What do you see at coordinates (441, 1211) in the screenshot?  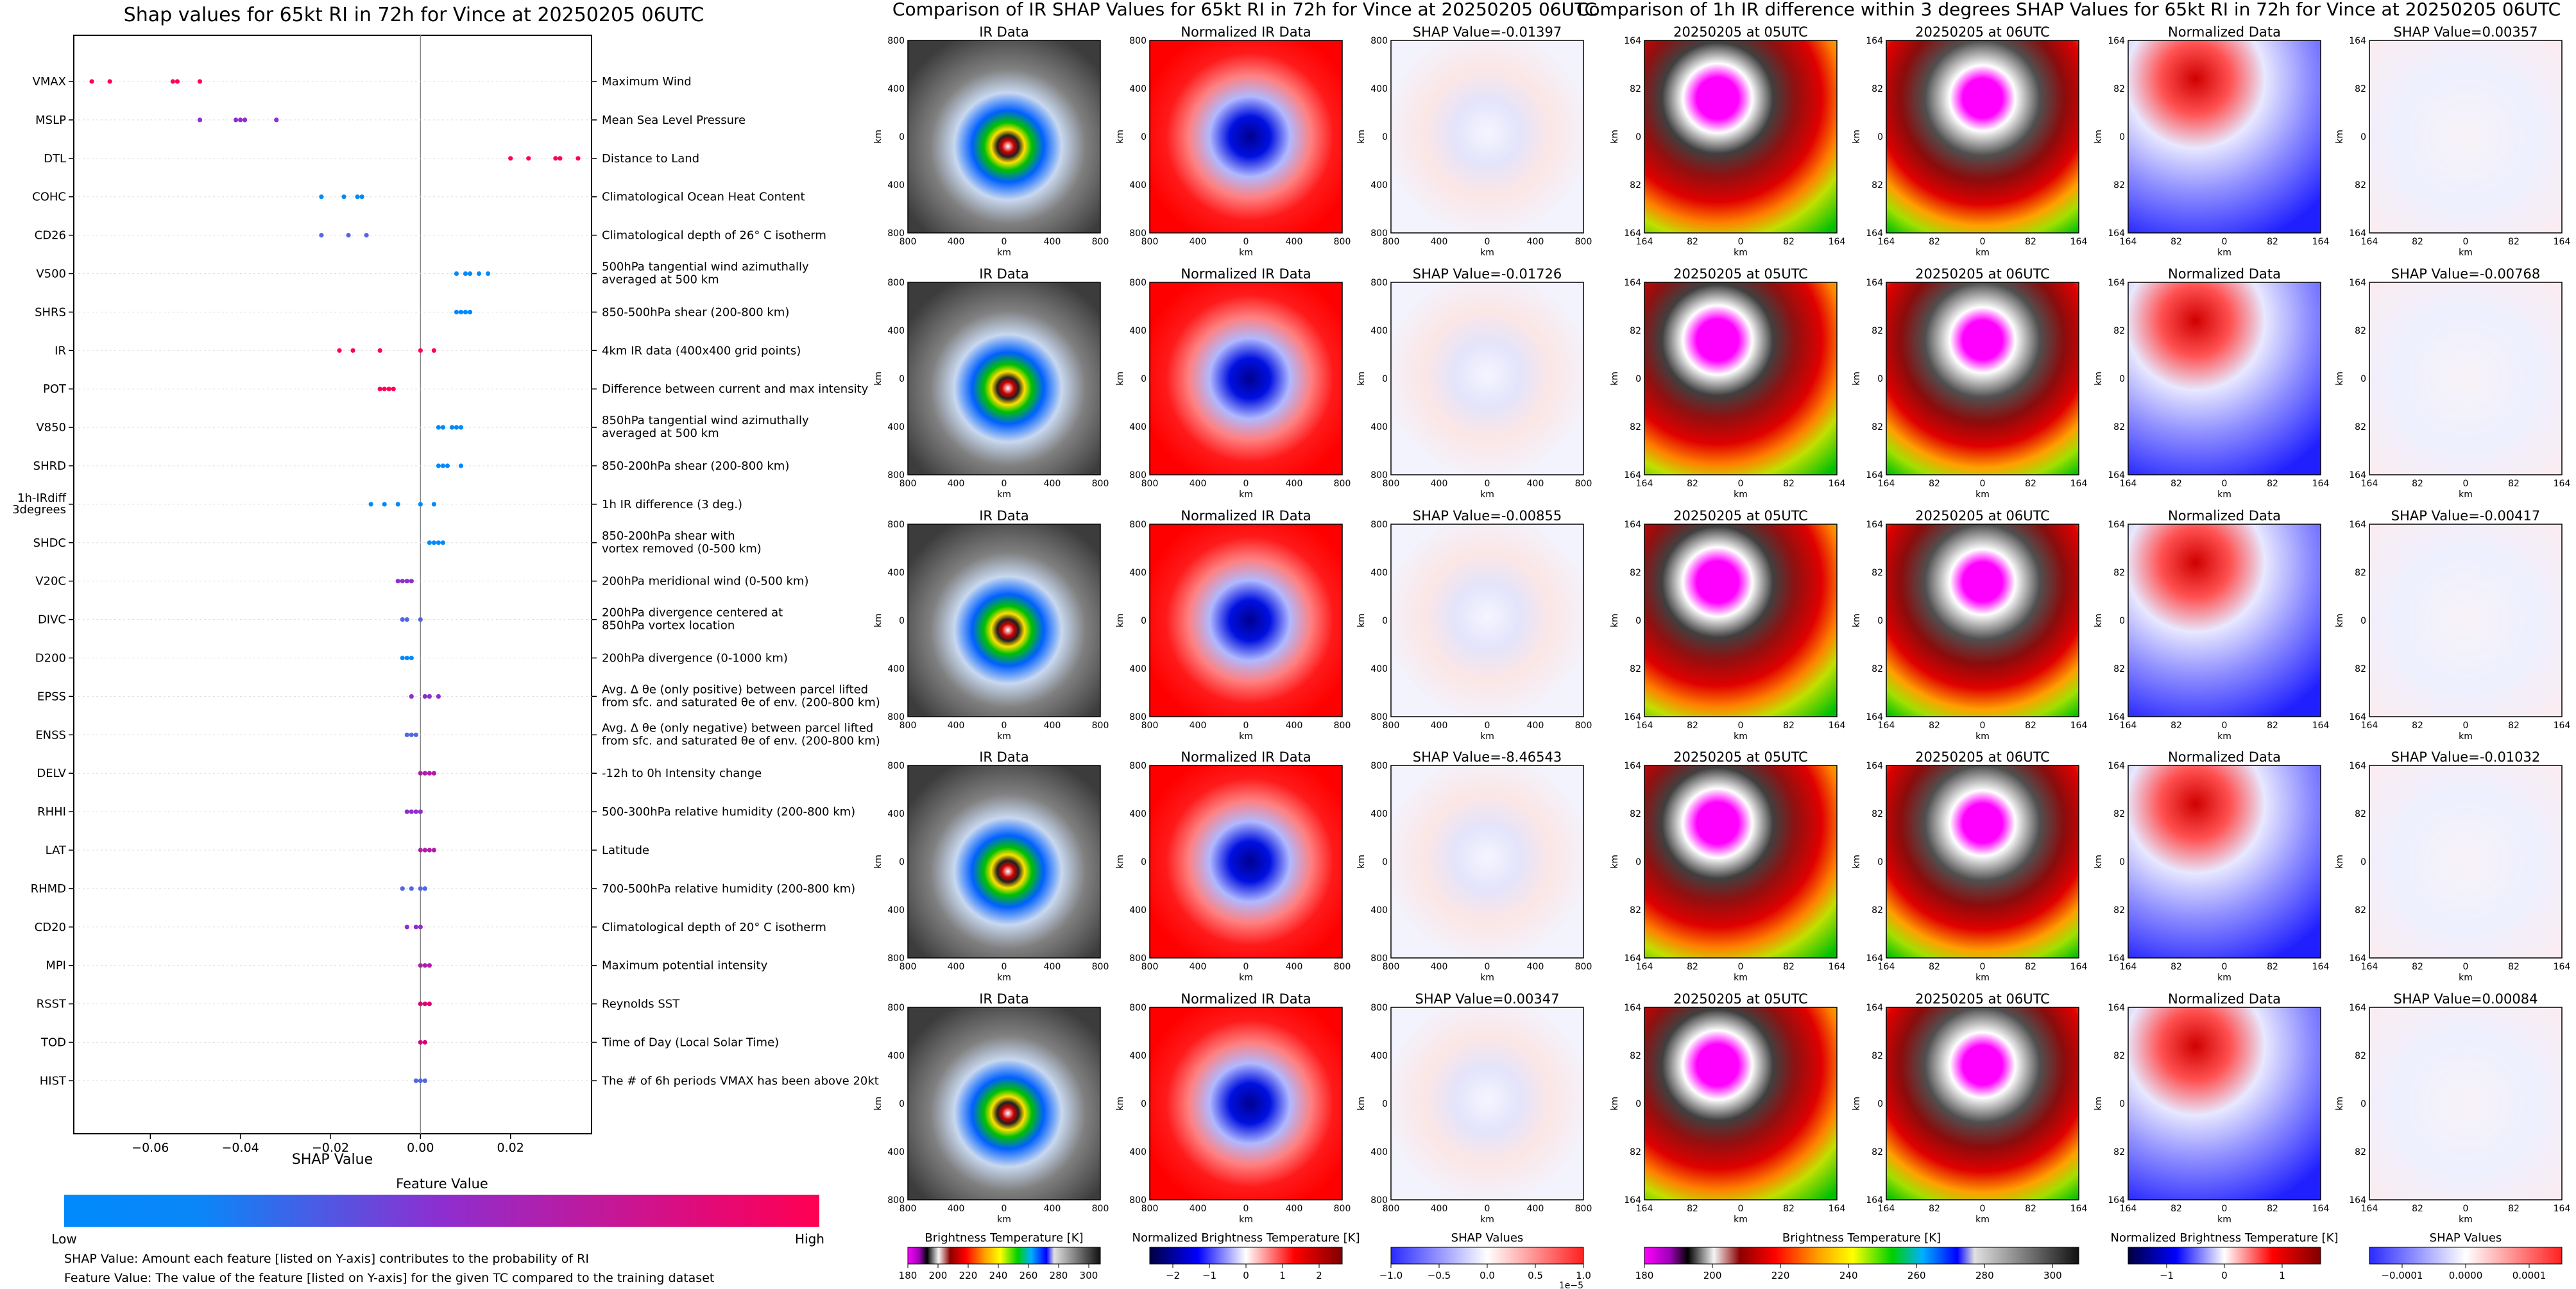 I see `feature-value-colorbar` at bounding box center [441, 1211].